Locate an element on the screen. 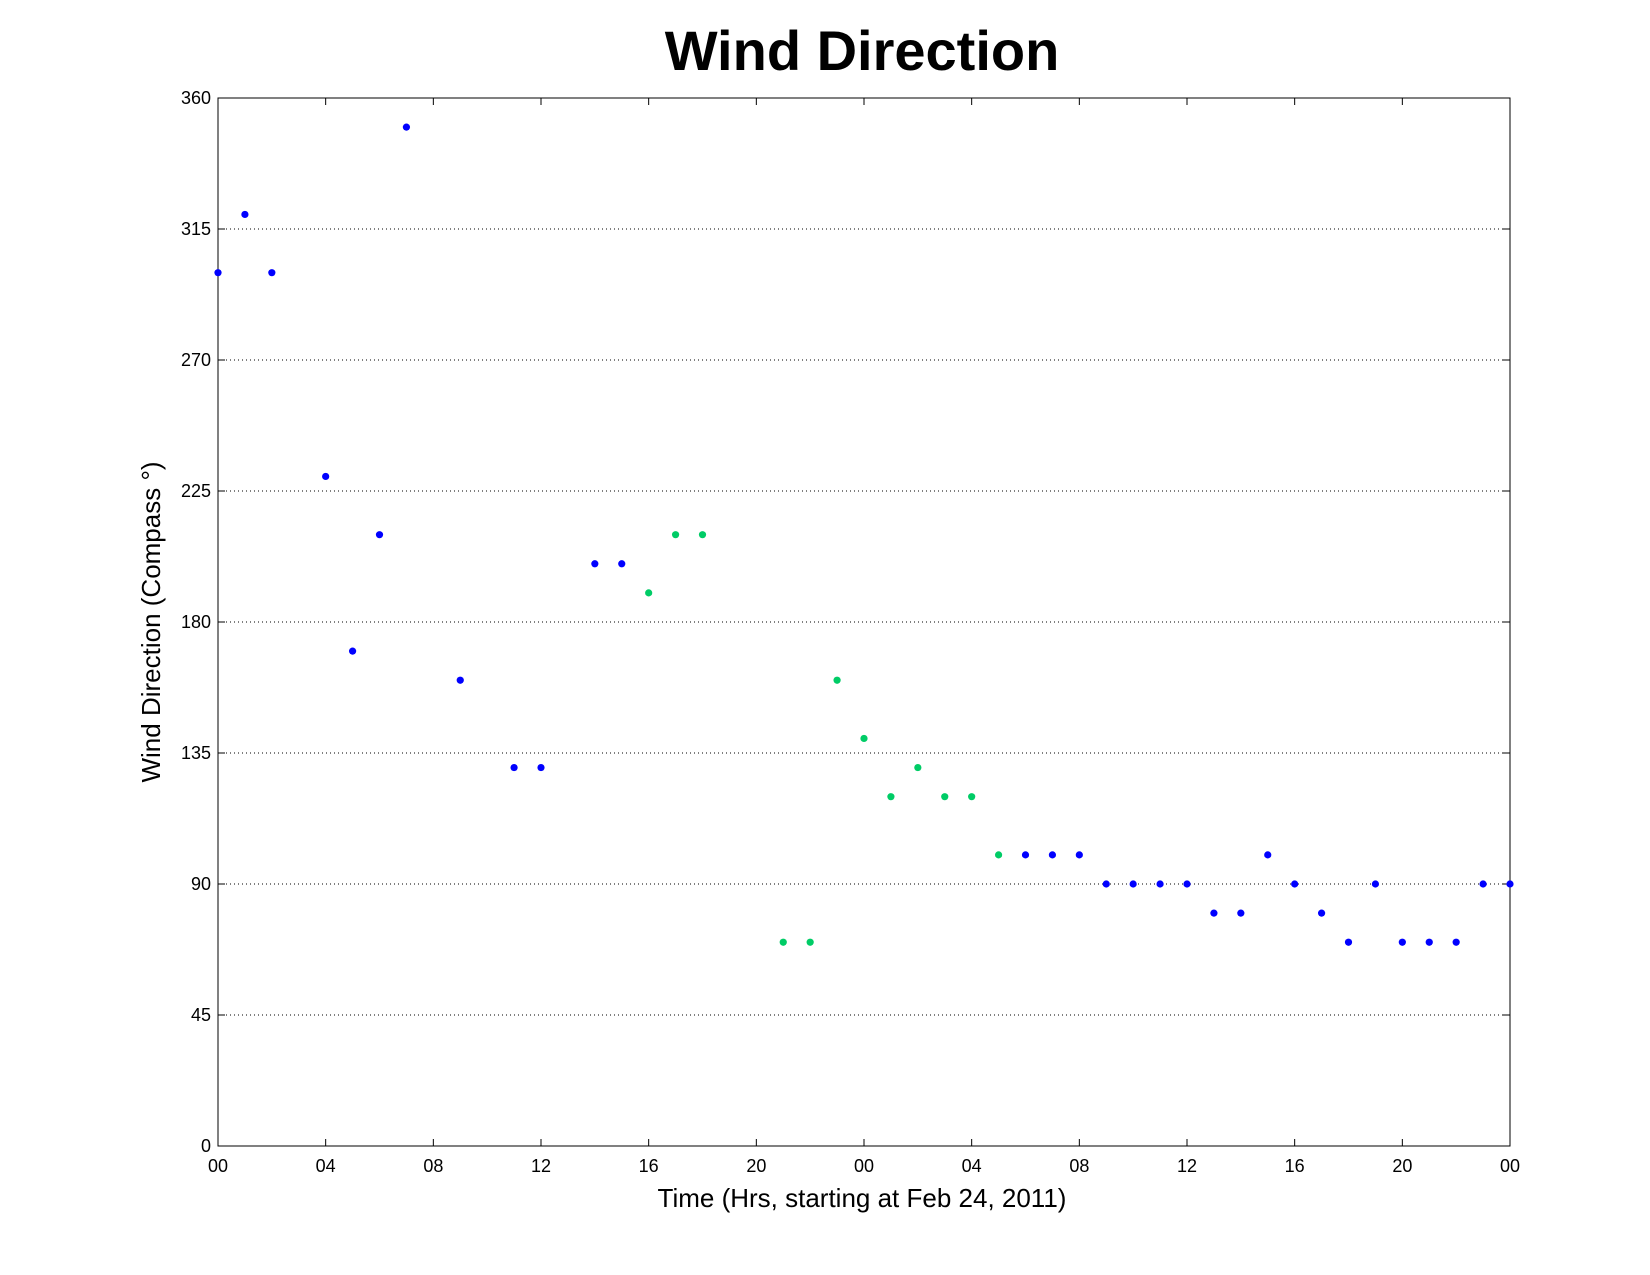  y-tick-label: 0 is located at coordinates (206, 1146).